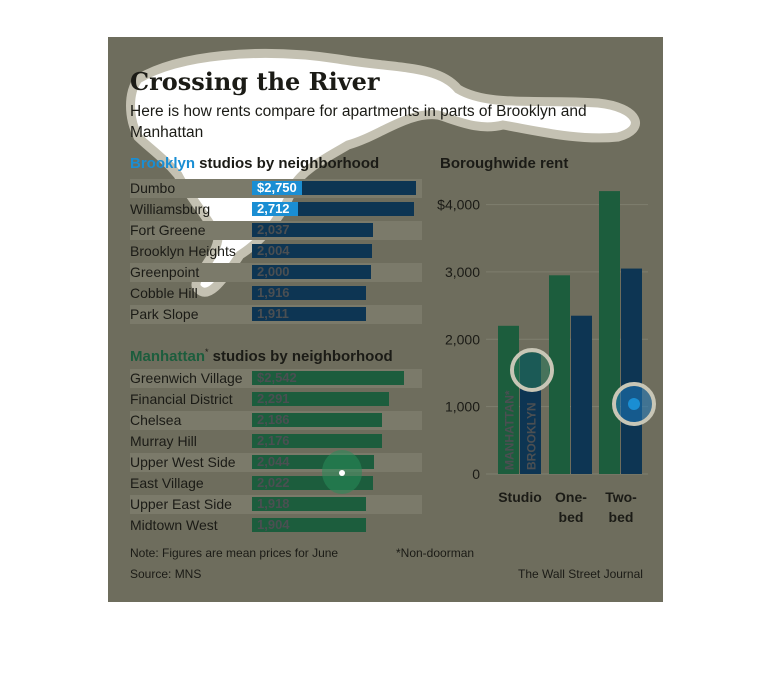 This screenshot has width=770, height=696. Describe the element at coordinates (504, 163) in the screenshot. I see `boroughwide-heading: Boroughwide rent` at that location.